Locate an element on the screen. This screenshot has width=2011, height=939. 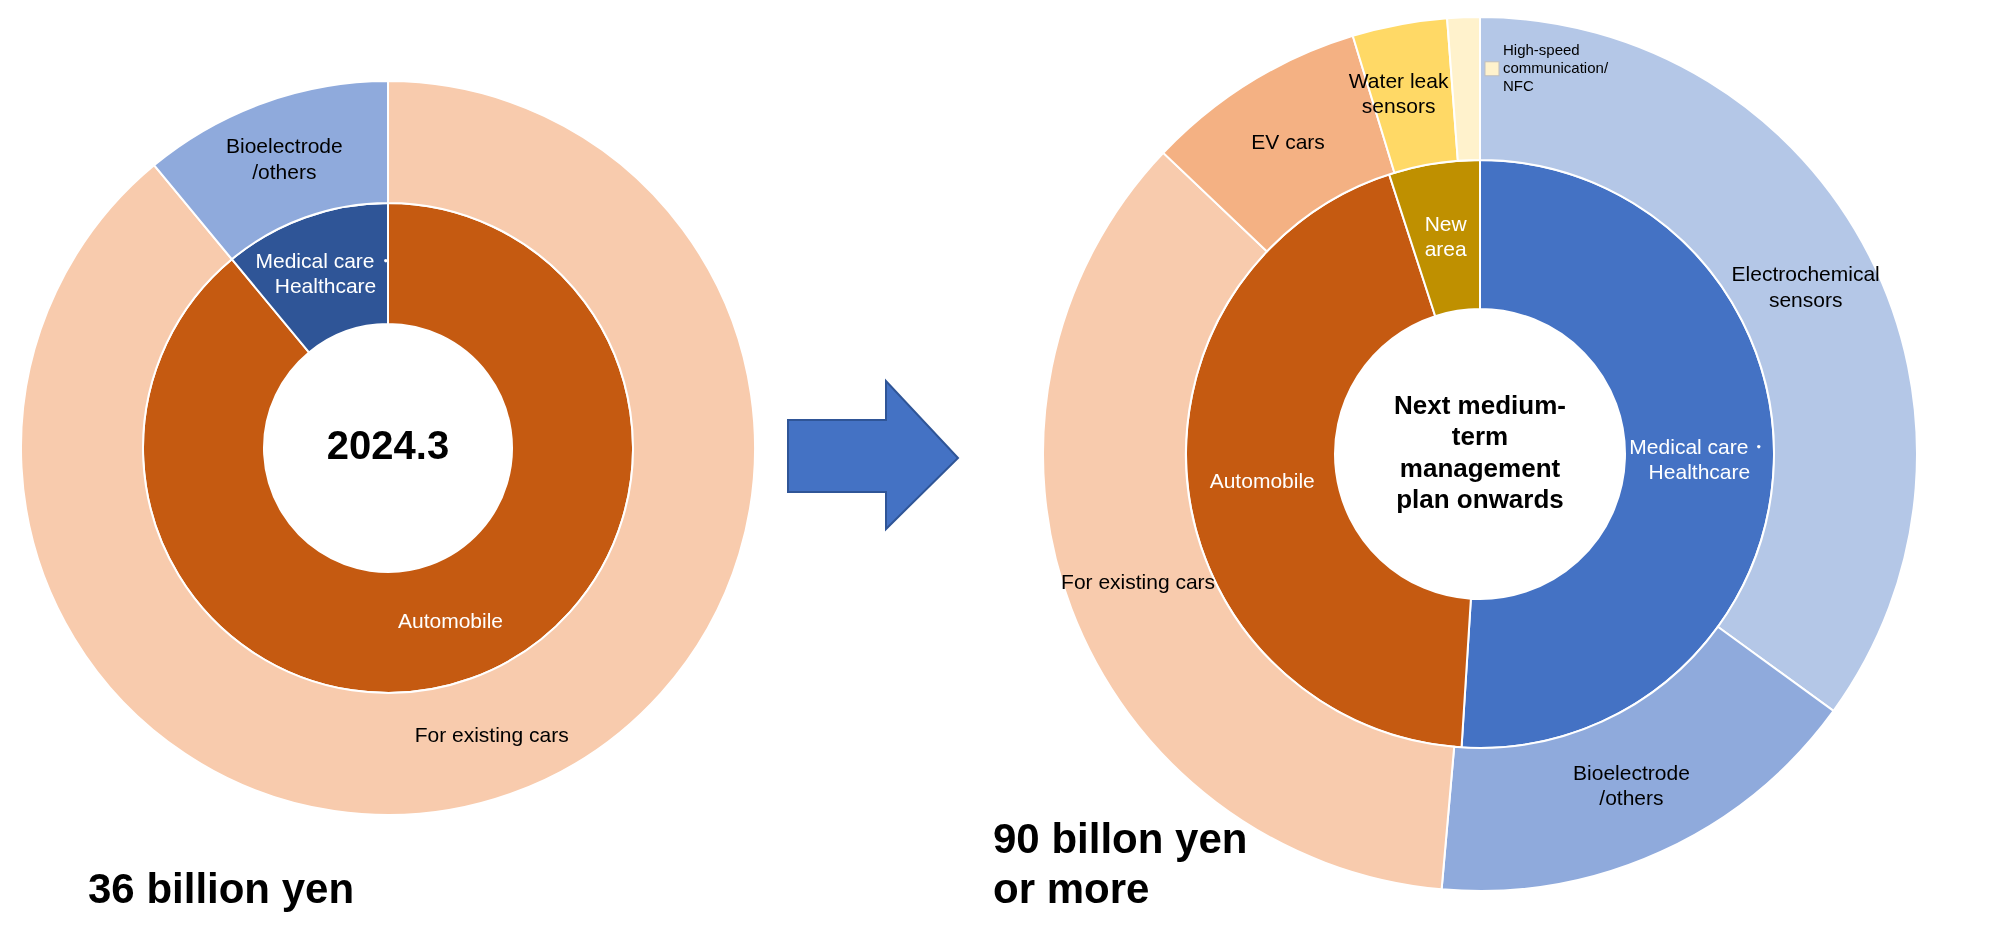
text: 36 billion yen is located at coordinates (221, 888).